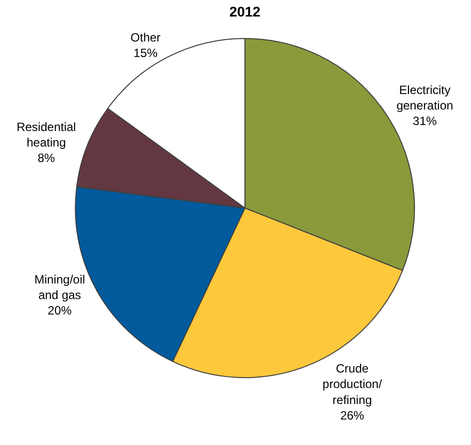  Describe the element at coordinates (47, 158) in the screenshot. I see `data-label: 8%` at that location.